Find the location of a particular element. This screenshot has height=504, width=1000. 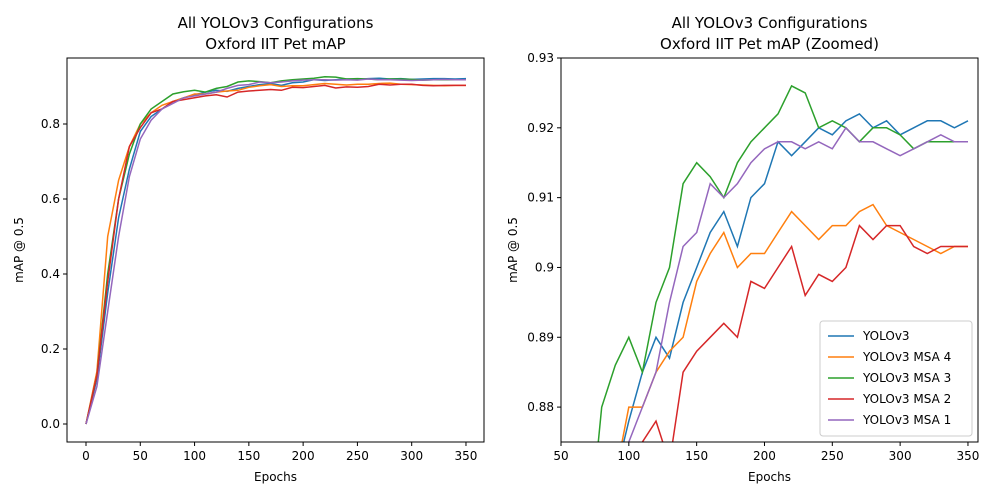

y-tick-label: 0.89 is located at coordinates (540, 337).